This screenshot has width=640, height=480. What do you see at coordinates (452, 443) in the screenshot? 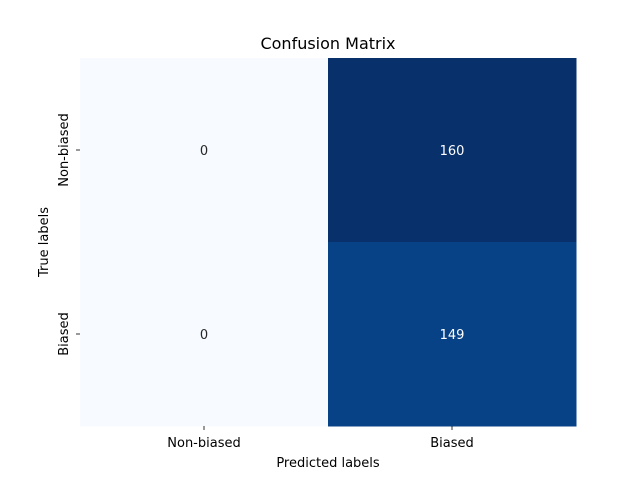
I see `x-tick-label: Biased` at bounding box center [452, 443].